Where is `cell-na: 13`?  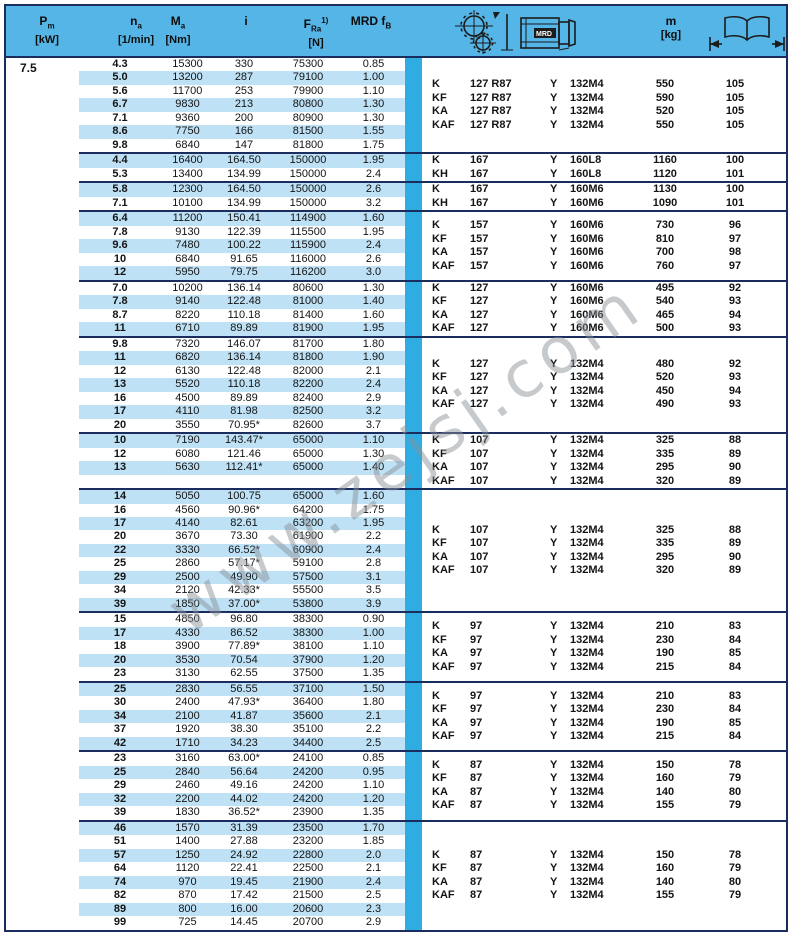 cell-na: 13 is located at coordinates (120, 467).